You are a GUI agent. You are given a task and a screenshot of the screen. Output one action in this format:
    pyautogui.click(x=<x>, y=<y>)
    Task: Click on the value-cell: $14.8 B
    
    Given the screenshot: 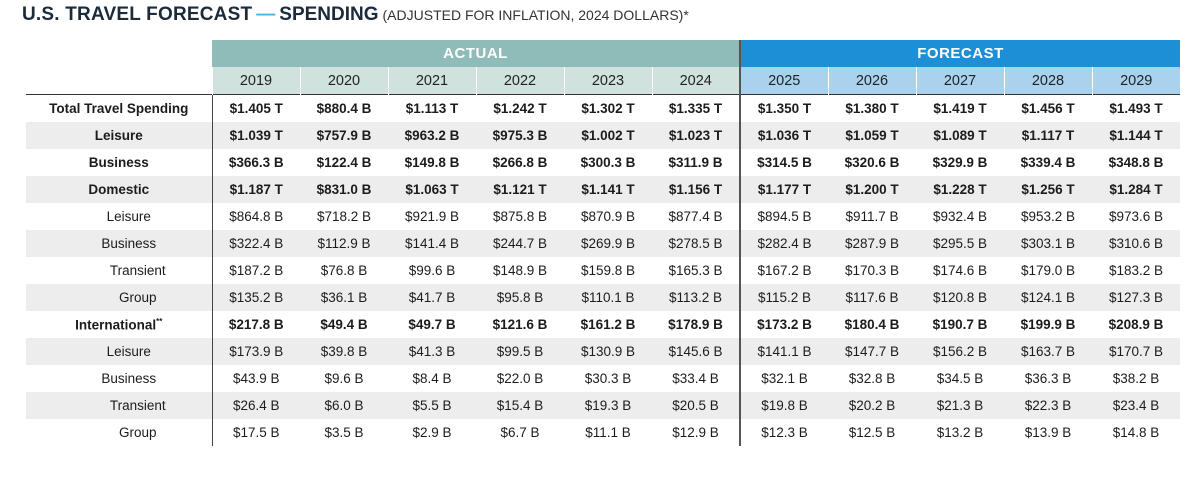 What is the action you would take?
    pyautogui.click(x=1136, y=432)
    